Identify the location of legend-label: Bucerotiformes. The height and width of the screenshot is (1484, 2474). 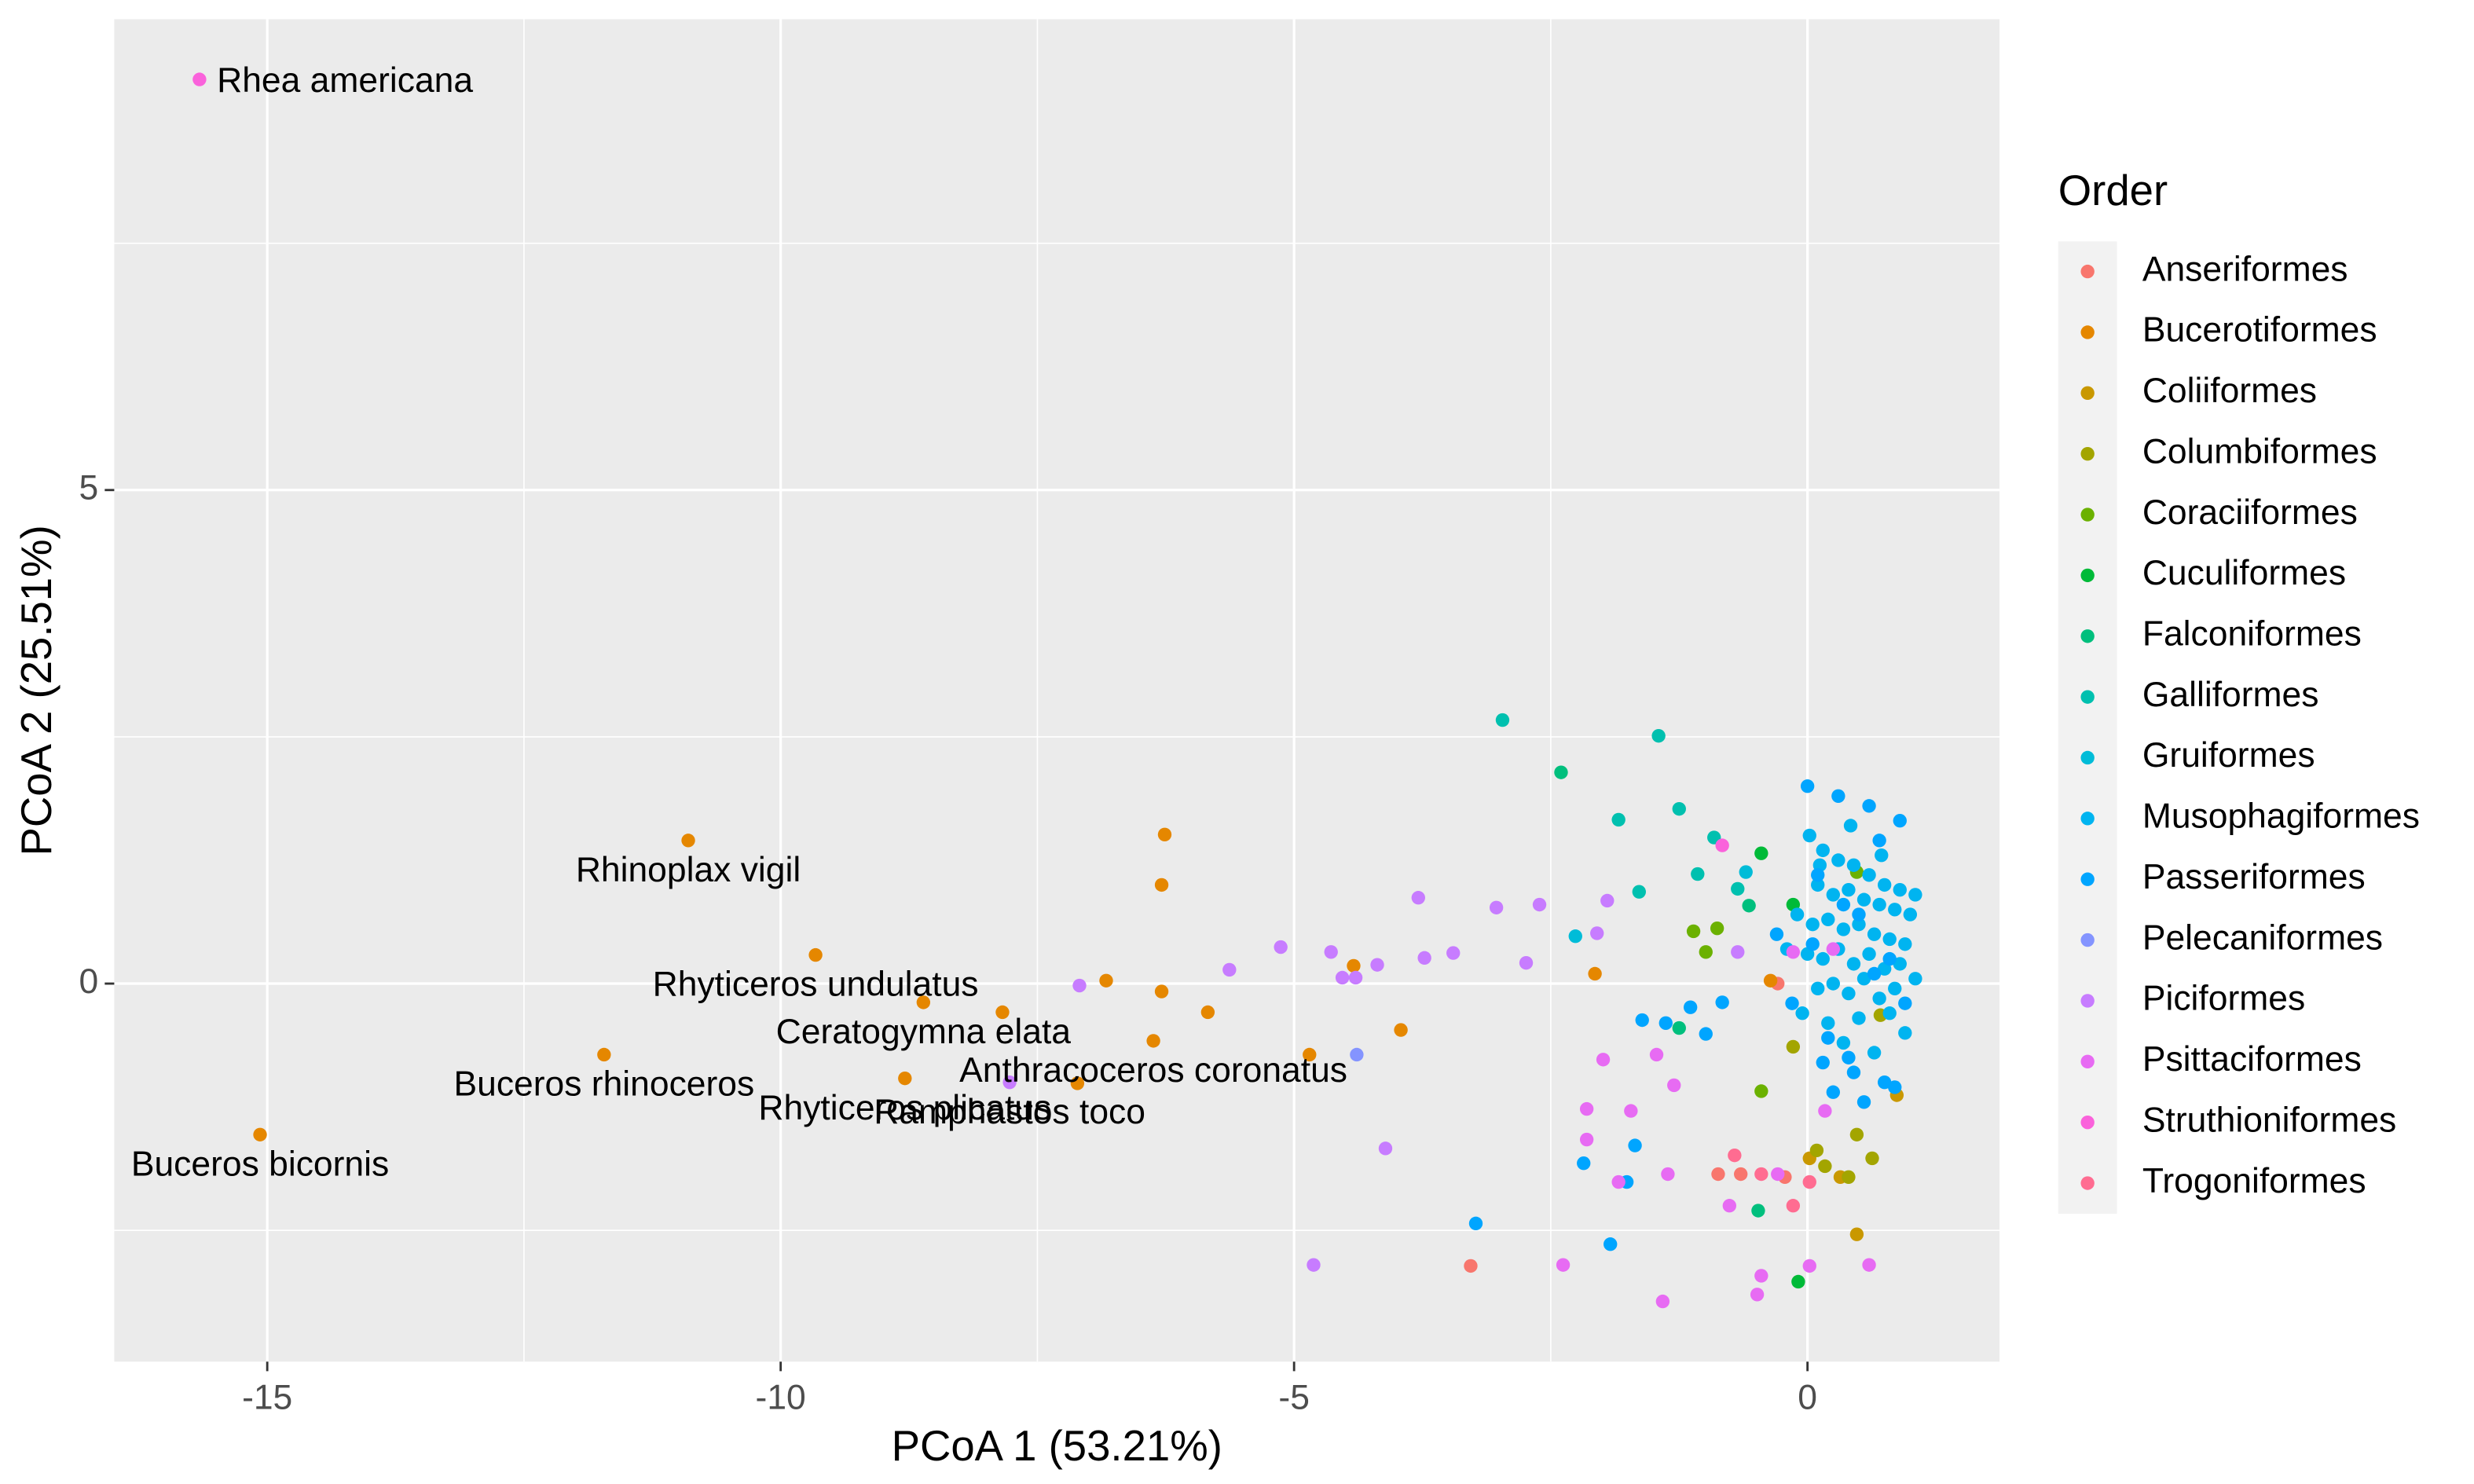
(2259, 330).